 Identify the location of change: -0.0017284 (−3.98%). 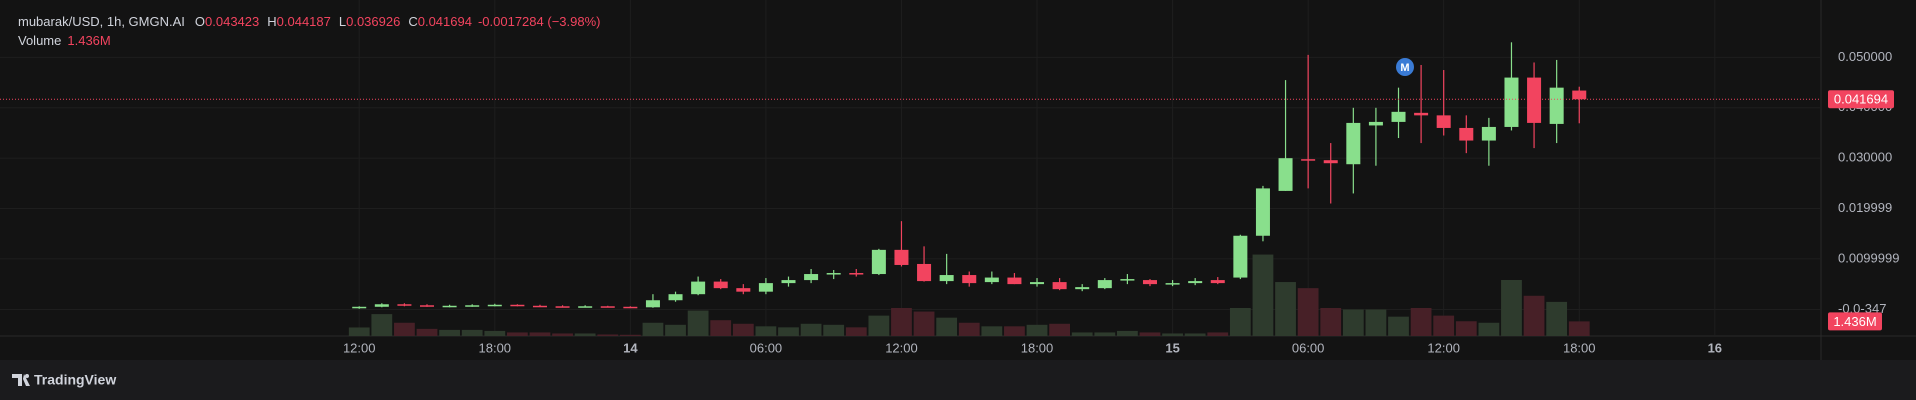
(539, 21).